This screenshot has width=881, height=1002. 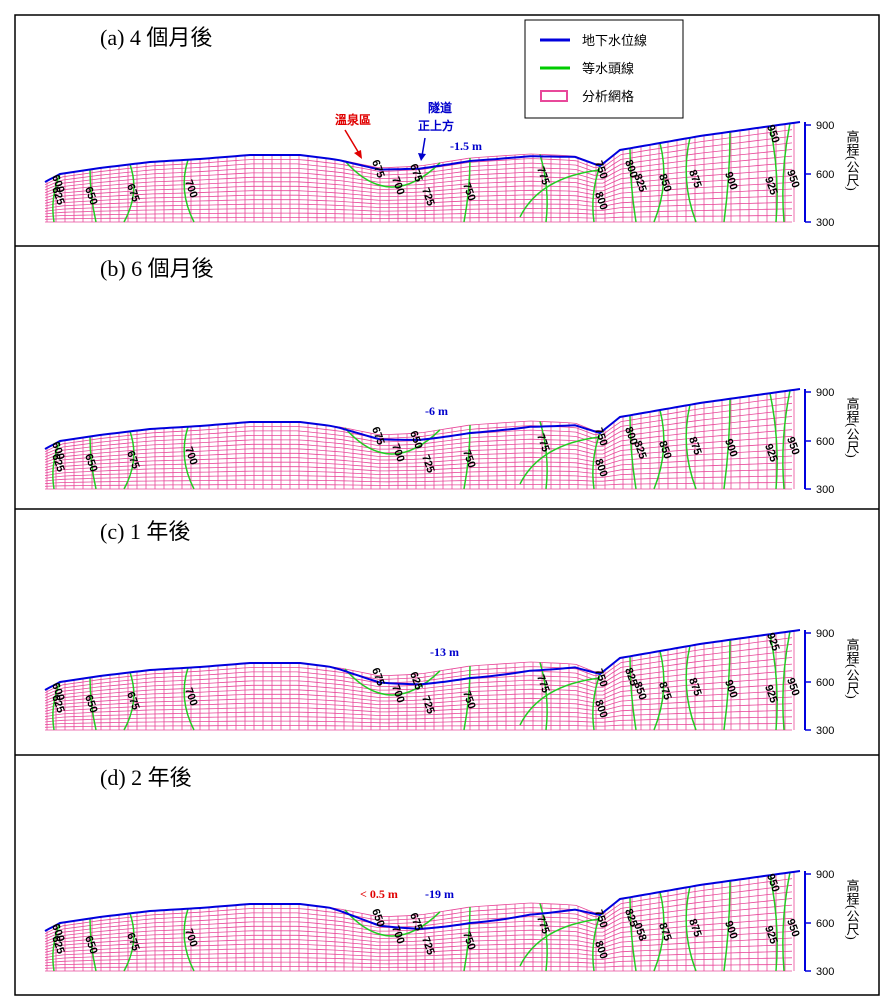 I want to click on annotation: -19 m, so click(x=439, y=894).